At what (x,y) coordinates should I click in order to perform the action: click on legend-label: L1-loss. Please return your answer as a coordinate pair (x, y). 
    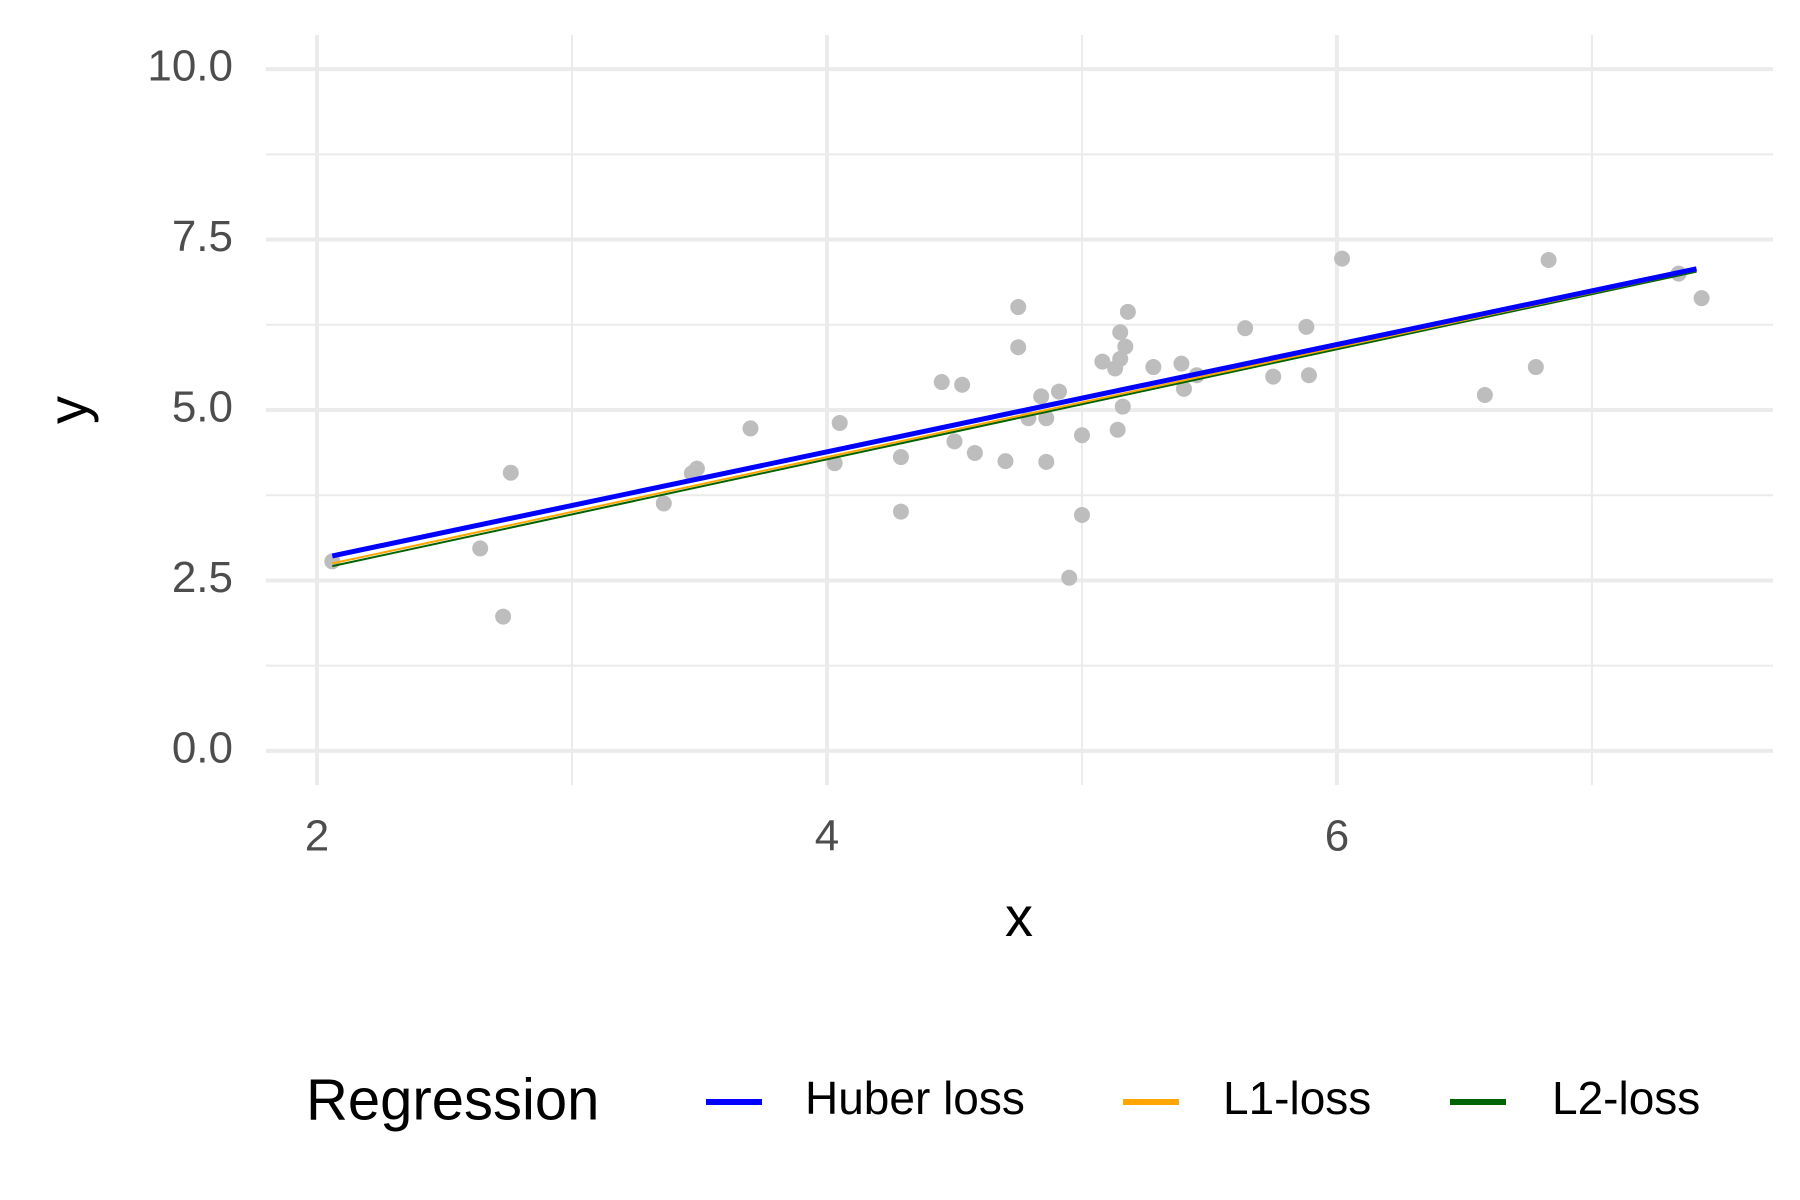
    Looking at the image, I should click on (1297, 1098).